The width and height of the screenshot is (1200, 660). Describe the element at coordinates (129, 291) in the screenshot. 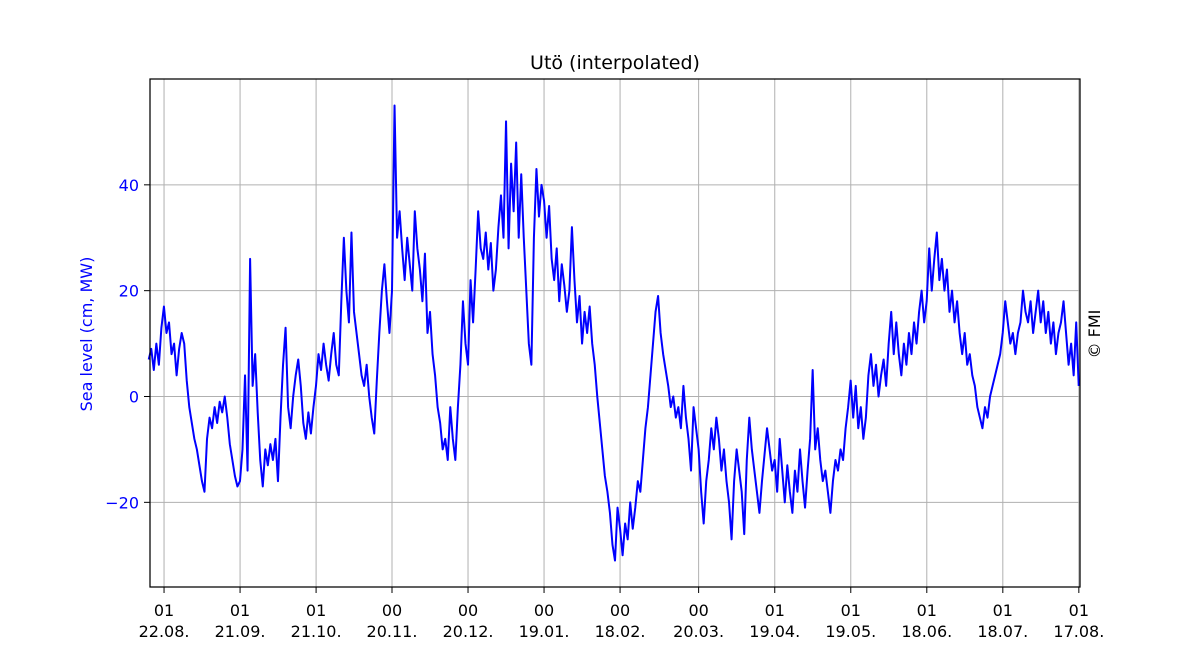

I see `y-tick-label: 20` at that location.